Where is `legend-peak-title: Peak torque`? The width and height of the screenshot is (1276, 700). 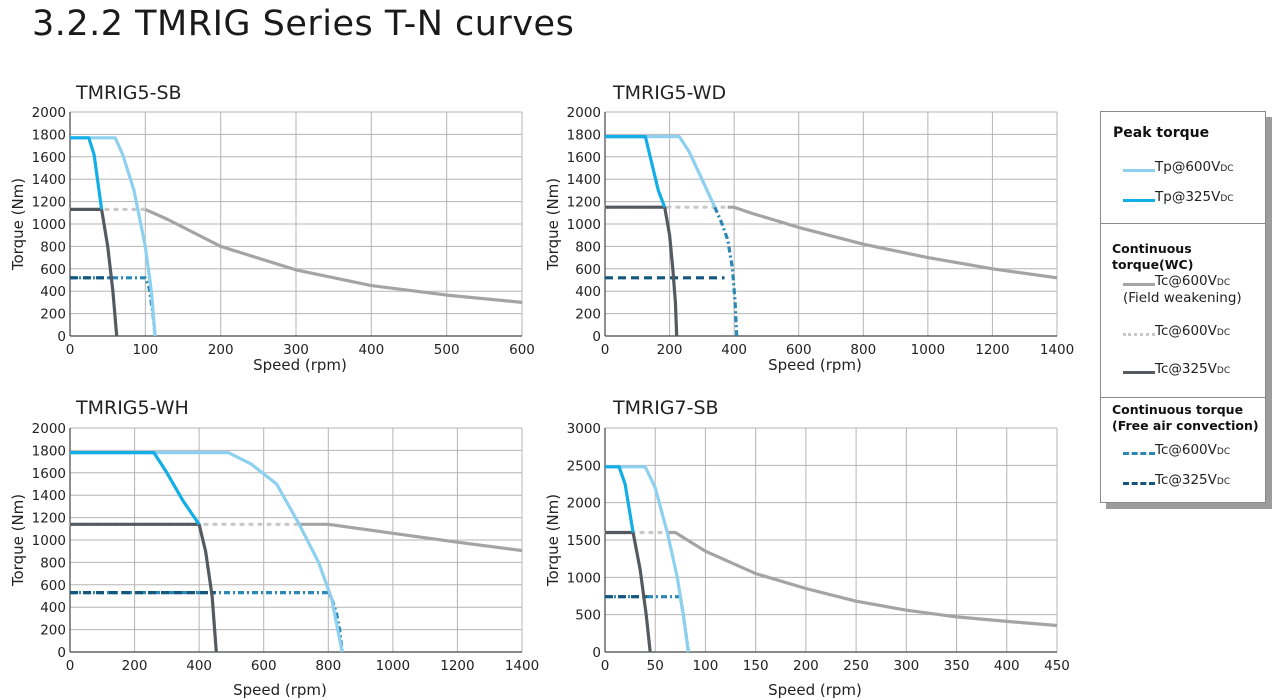
legend-peak-title: Peak torque is located at coordinates (1161, 133).